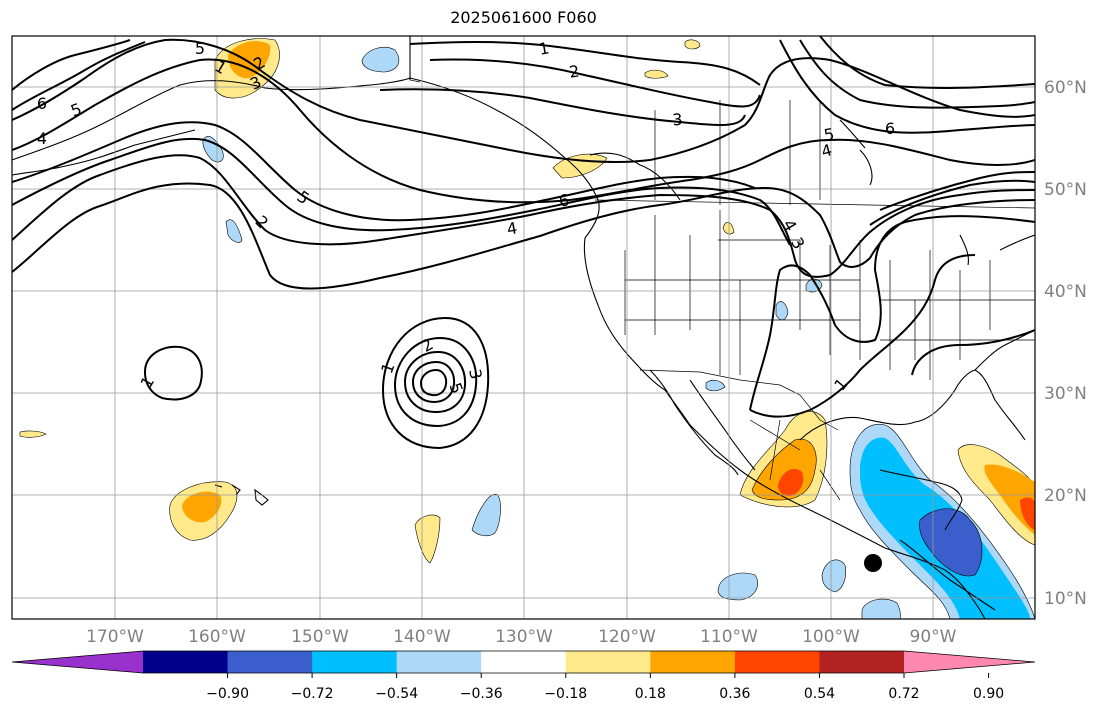  What do you see at coordinates (217, 637) in the screenshot?
I see `lon-label: 160°W` at bounding box center [217, 637].